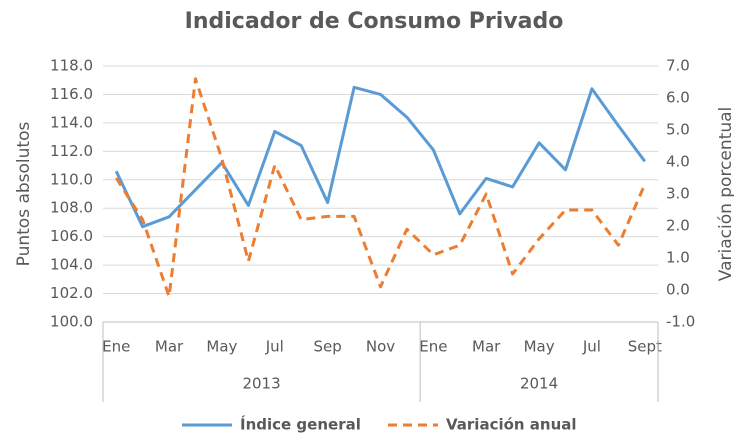 This screenshot has height=436, width=734. Describe the element at coordinates (71, 94) in the screenshot. I see `y-tick-label: 116.0` at that location.